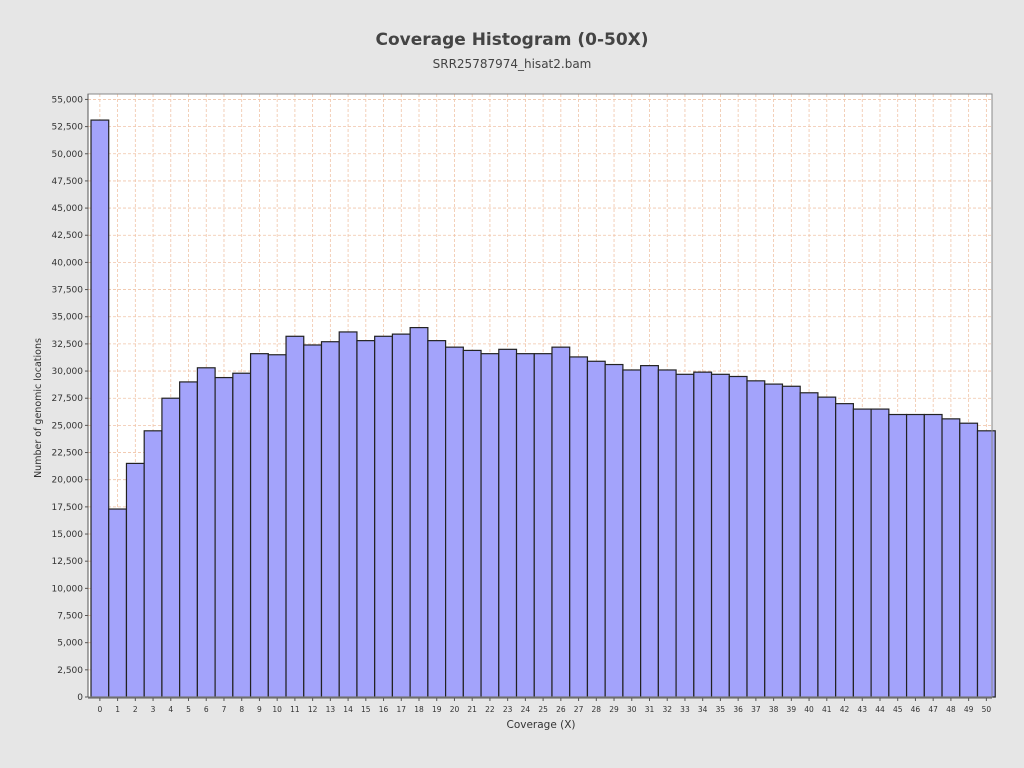 The height and width of the screenshot is (768, 1024). I want to click on y-tick-label: 15,000, so click(68, 535).